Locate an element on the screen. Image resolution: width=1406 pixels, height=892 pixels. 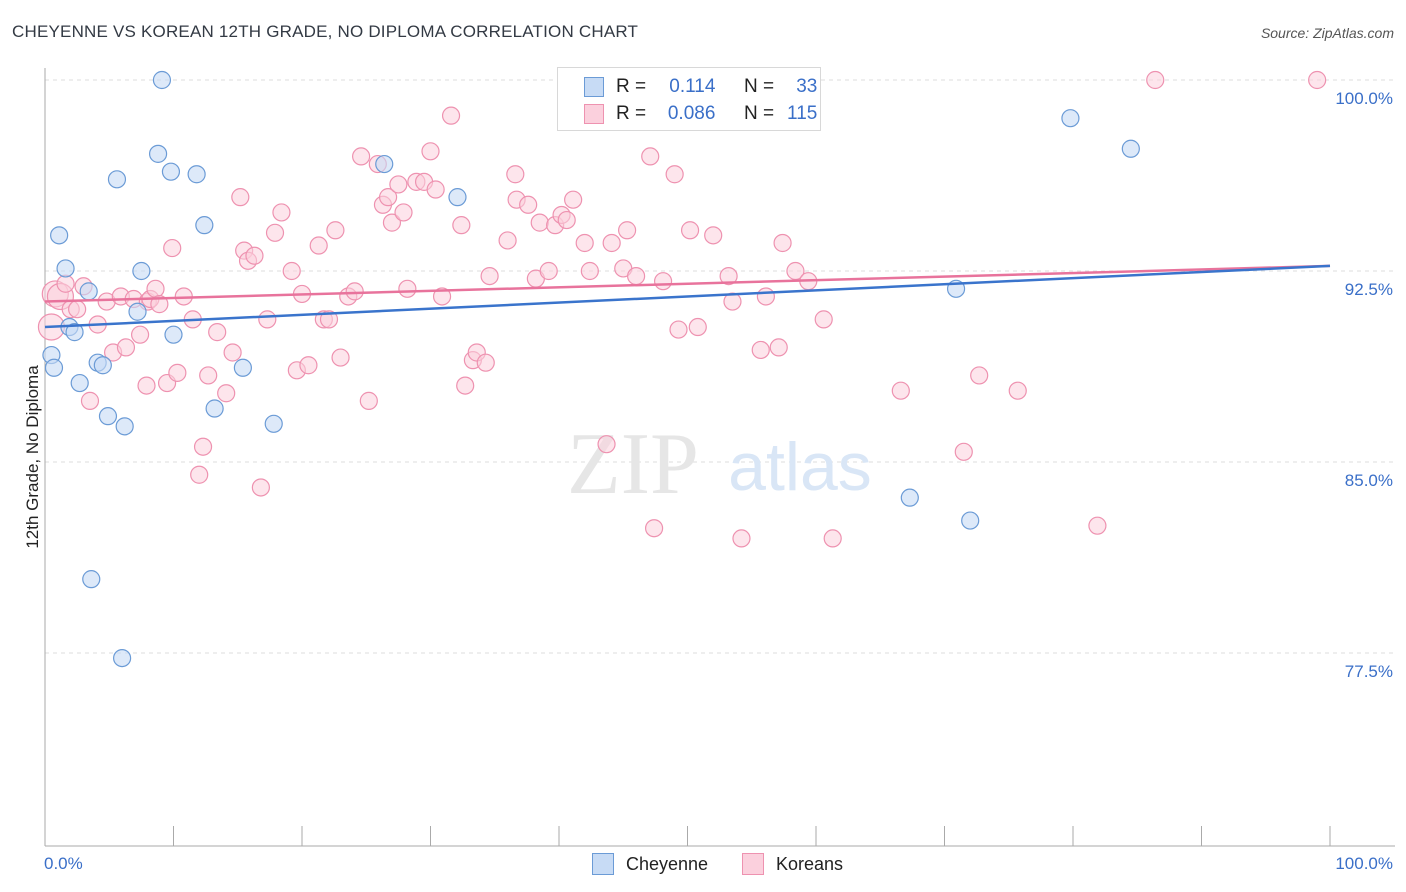
r-value: 0.114 is located at coordinates (692, 86).